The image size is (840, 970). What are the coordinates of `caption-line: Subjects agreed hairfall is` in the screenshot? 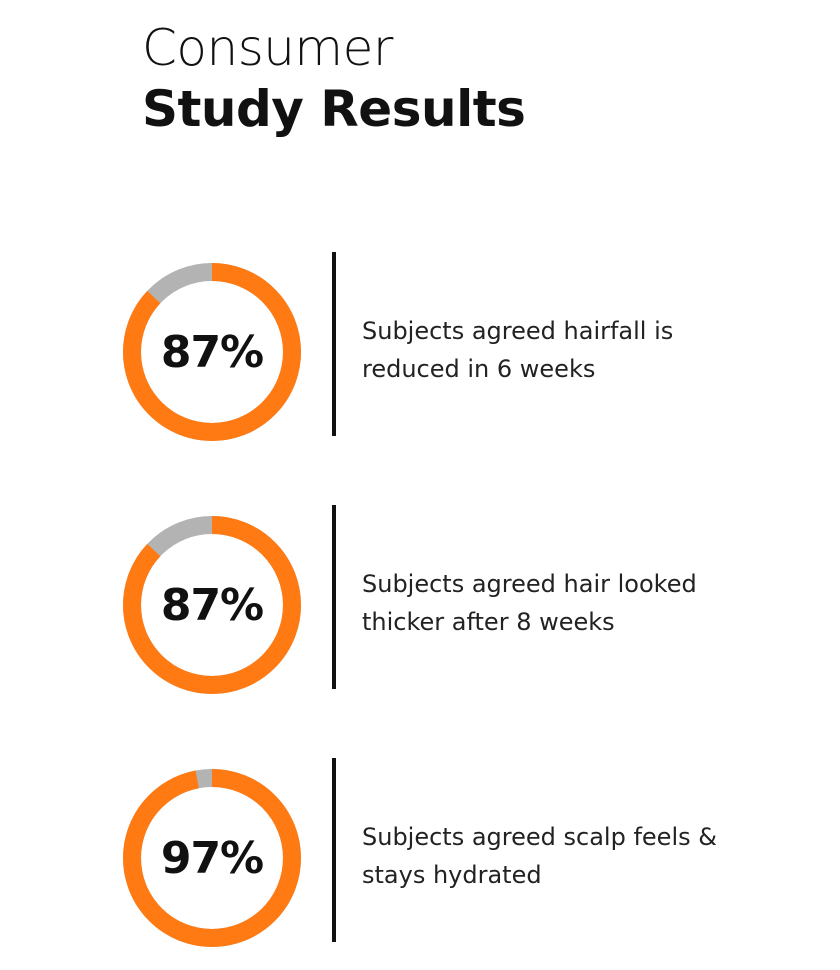 It's located at (518, 331).